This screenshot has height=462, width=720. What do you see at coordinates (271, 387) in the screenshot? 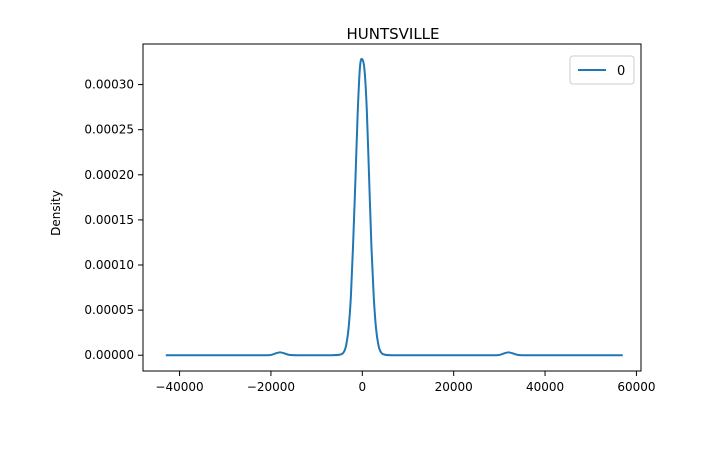
I see `x-tick-label: −20000` at bounding box center [271, 387].